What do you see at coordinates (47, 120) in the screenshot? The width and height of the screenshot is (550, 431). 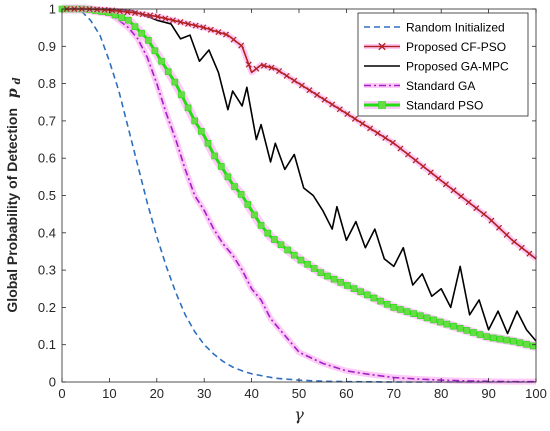 I see `y-tick-label: 0.7` at bounding box center [47, 120].